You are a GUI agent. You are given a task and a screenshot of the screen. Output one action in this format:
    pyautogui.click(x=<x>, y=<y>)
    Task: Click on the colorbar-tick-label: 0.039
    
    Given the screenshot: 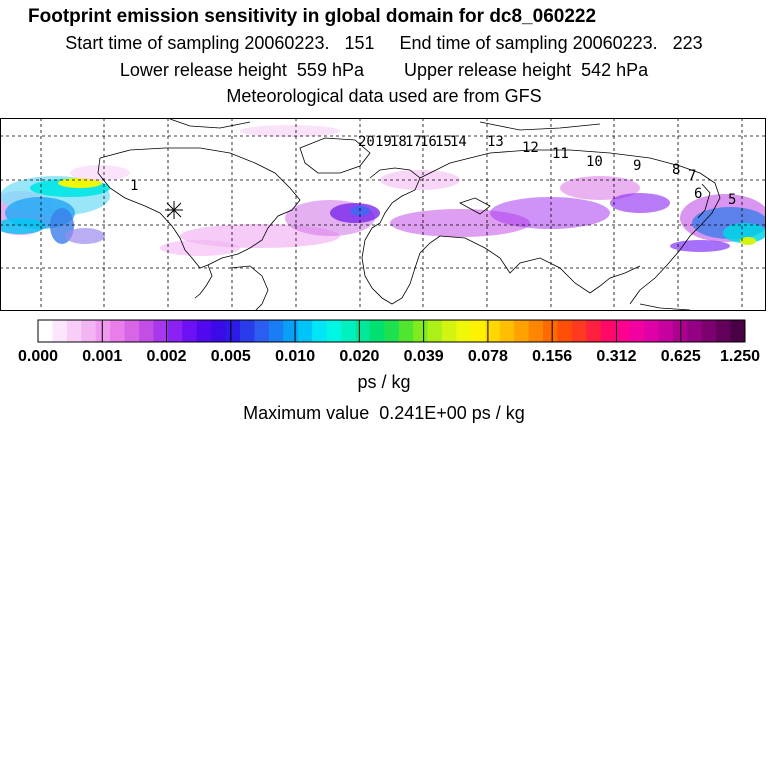 What is the action you would take?
    pyautogui.click(x=424, y=356)
    